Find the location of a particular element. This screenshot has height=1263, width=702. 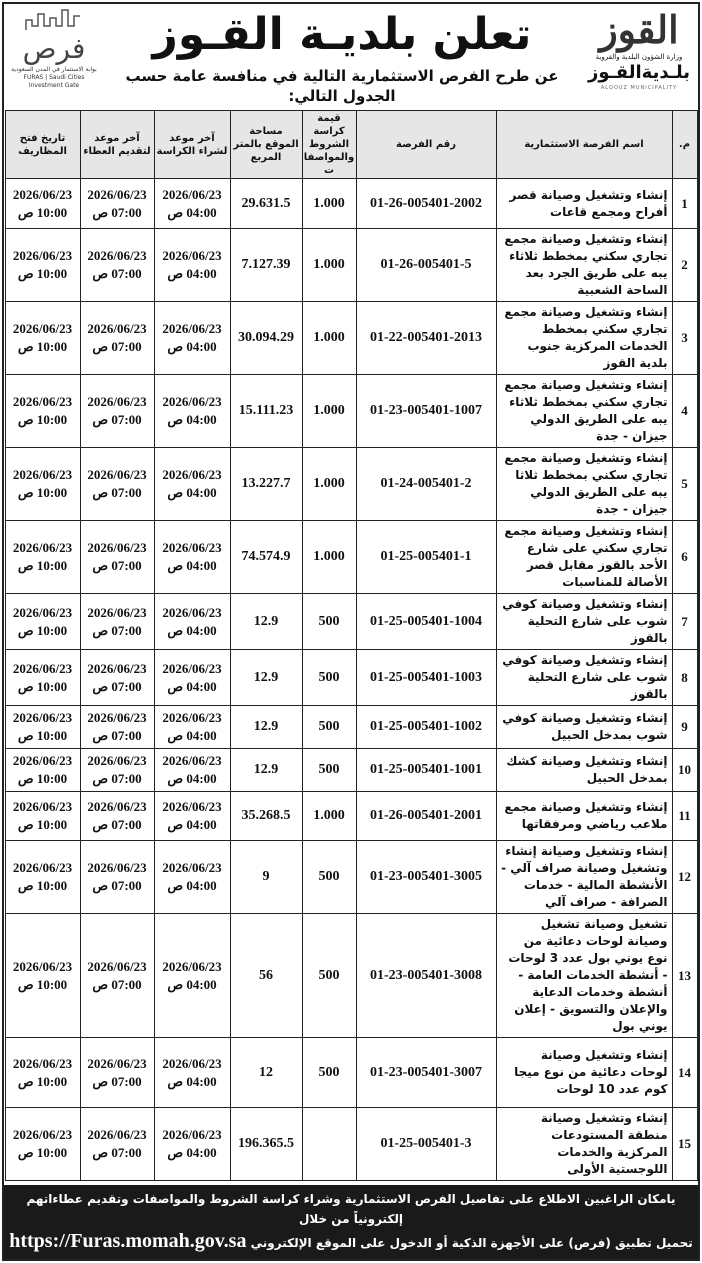

ministry-name: وزارة الشؤون البلدية والقروية is located at coordinates (639, 57).